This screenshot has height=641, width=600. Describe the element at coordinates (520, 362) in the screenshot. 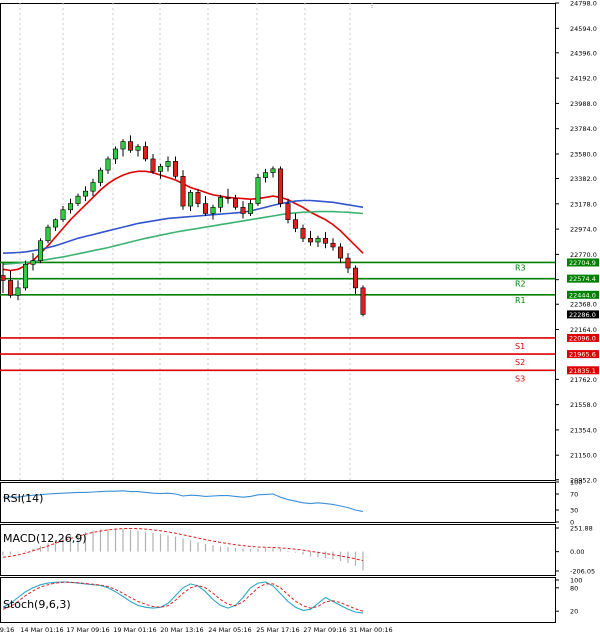

I see `level-name-s2: S2` at that location.